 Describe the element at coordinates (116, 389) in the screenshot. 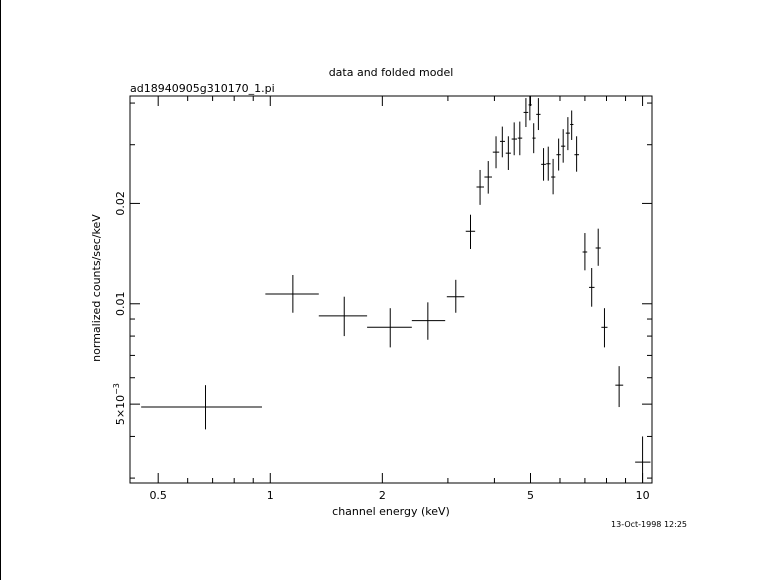

I see `y-tick-label-exponent: −3` at that location.